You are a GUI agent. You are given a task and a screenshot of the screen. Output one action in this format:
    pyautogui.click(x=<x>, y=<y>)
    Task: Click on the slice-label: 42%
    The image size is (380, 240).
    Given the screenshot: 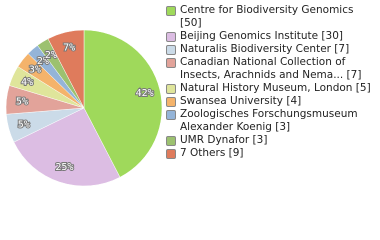 What is the action you would take?
    pyautogui.click(x=145, y=93)
    